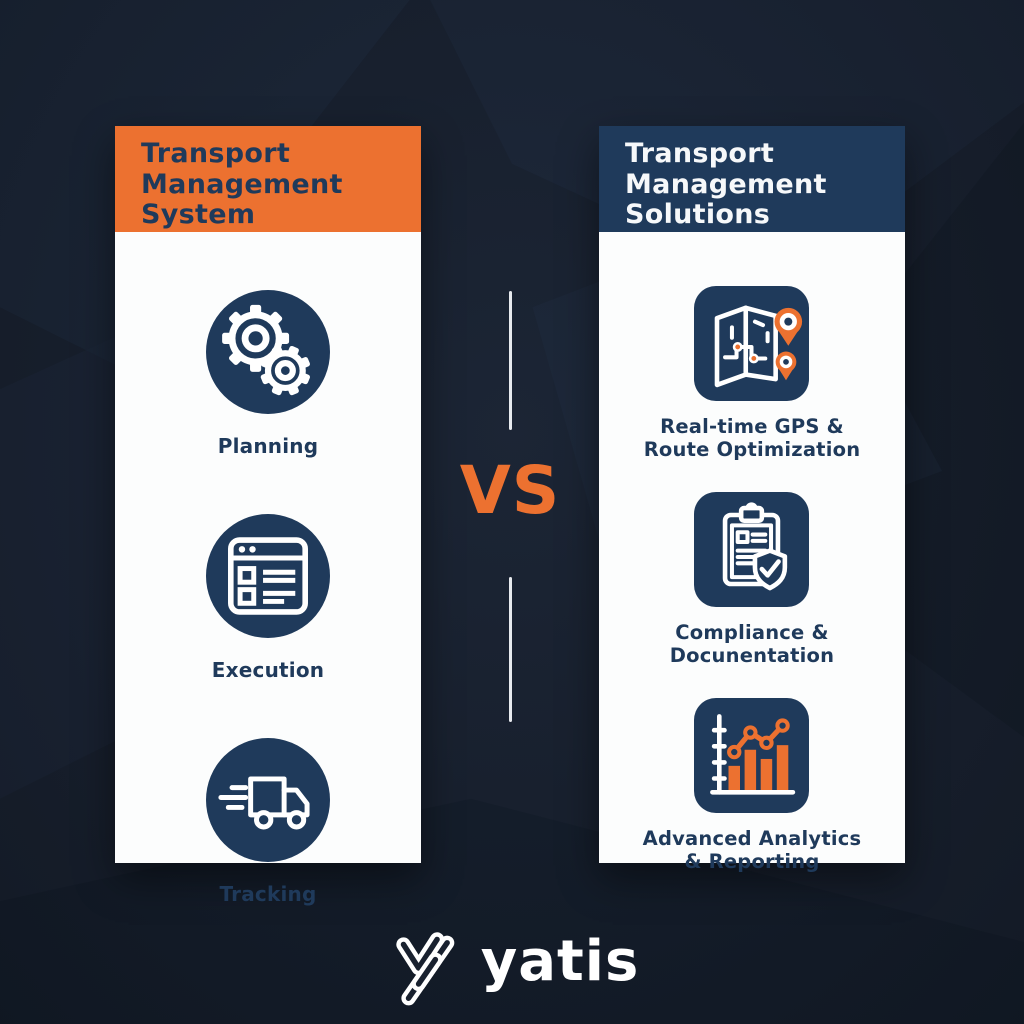  Describe the element at coordinates (752, 450) in the screenshot. I see `label-line: Route Optimization` at that location.